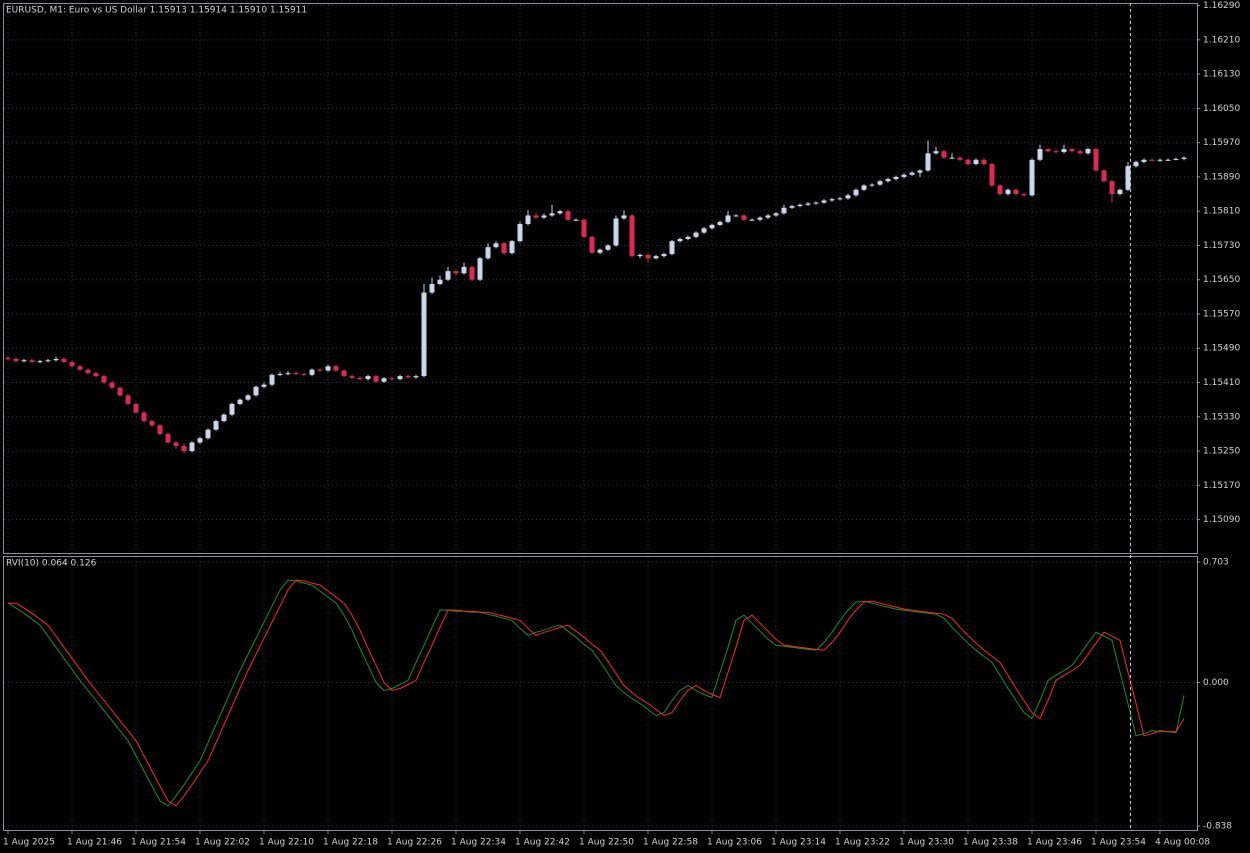  I want to click on y-tick-label: 1.16050, so click(1221, 109).